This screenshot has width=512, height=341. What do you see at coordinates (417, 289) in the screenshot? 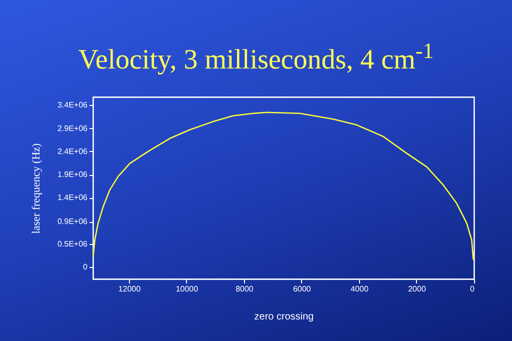
I see `x-tick-label: 2000` at bounding box center [417, 289].